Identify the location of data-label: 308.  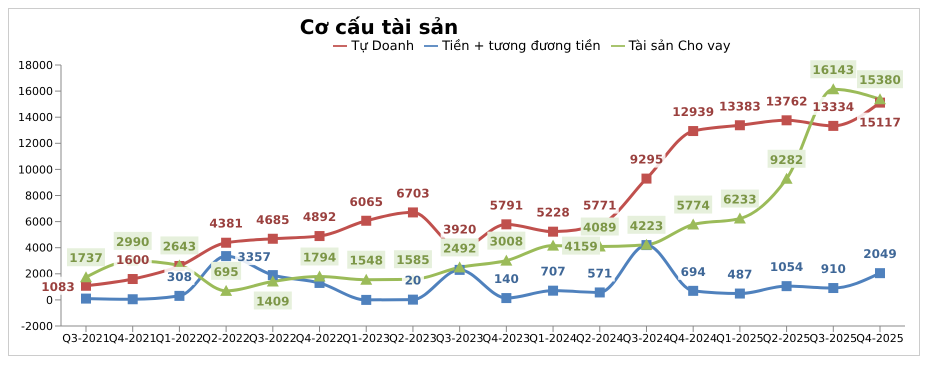
(179, 277).